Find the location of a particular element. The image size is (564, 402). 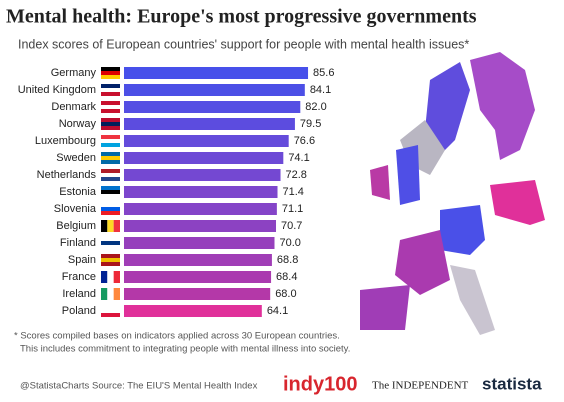

value-label: 71.1 is located at coordinates (292, 209).